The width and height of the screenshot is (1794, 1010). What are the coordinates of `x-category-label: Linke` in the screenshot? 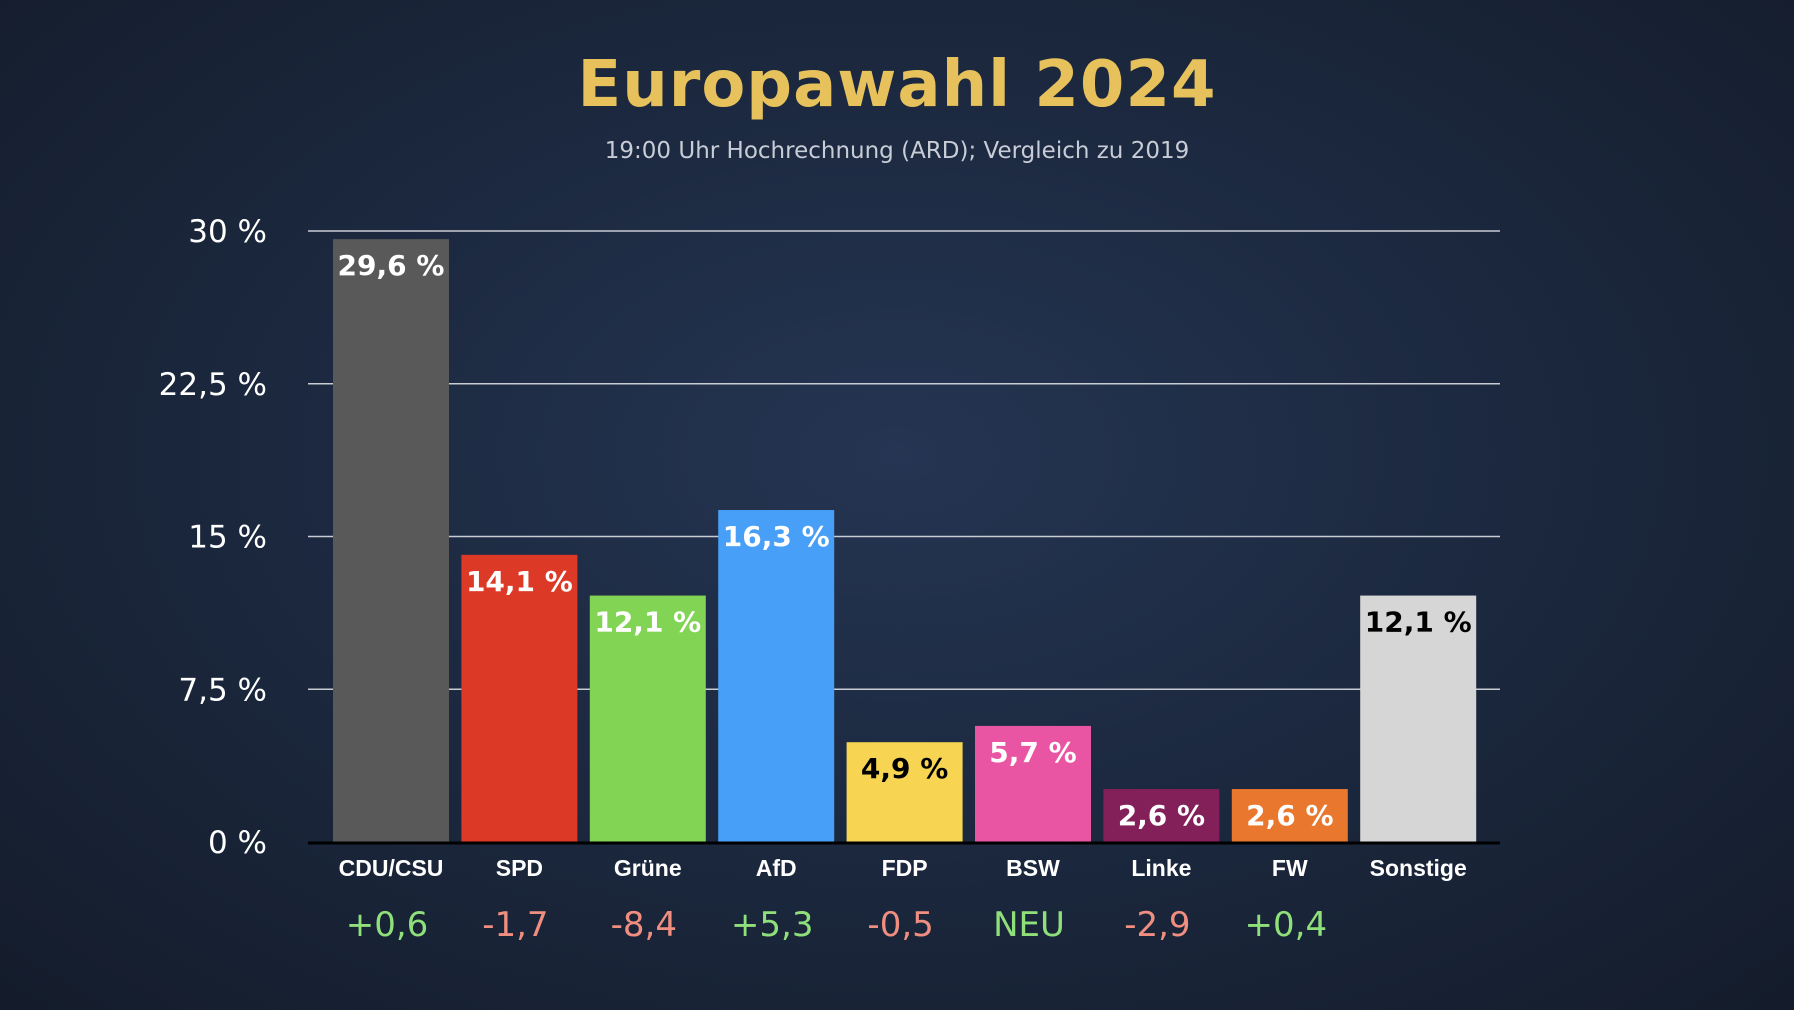 It's located at (1161, 868).